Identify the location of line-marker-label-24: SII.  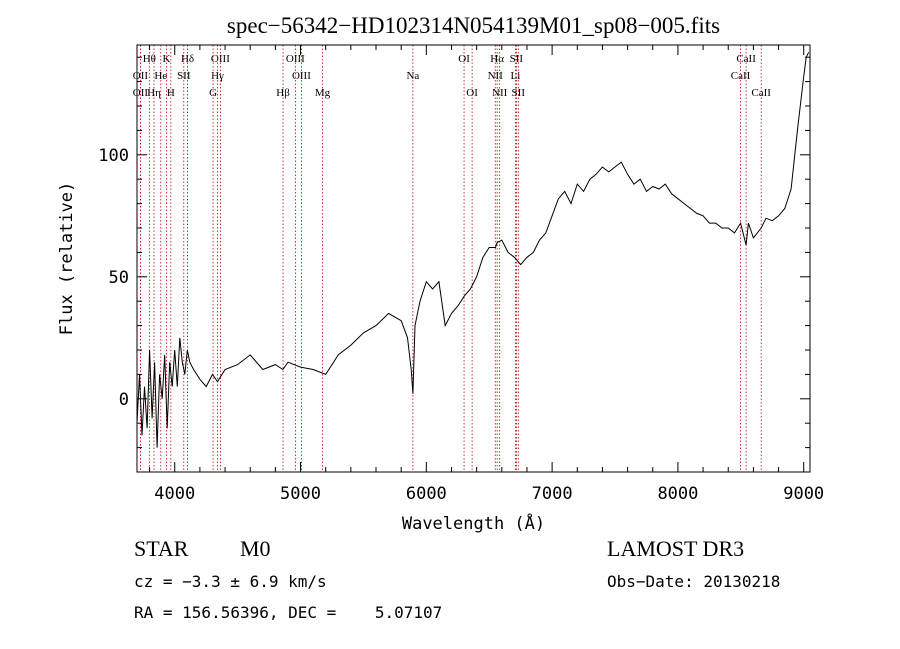
(519, 93).